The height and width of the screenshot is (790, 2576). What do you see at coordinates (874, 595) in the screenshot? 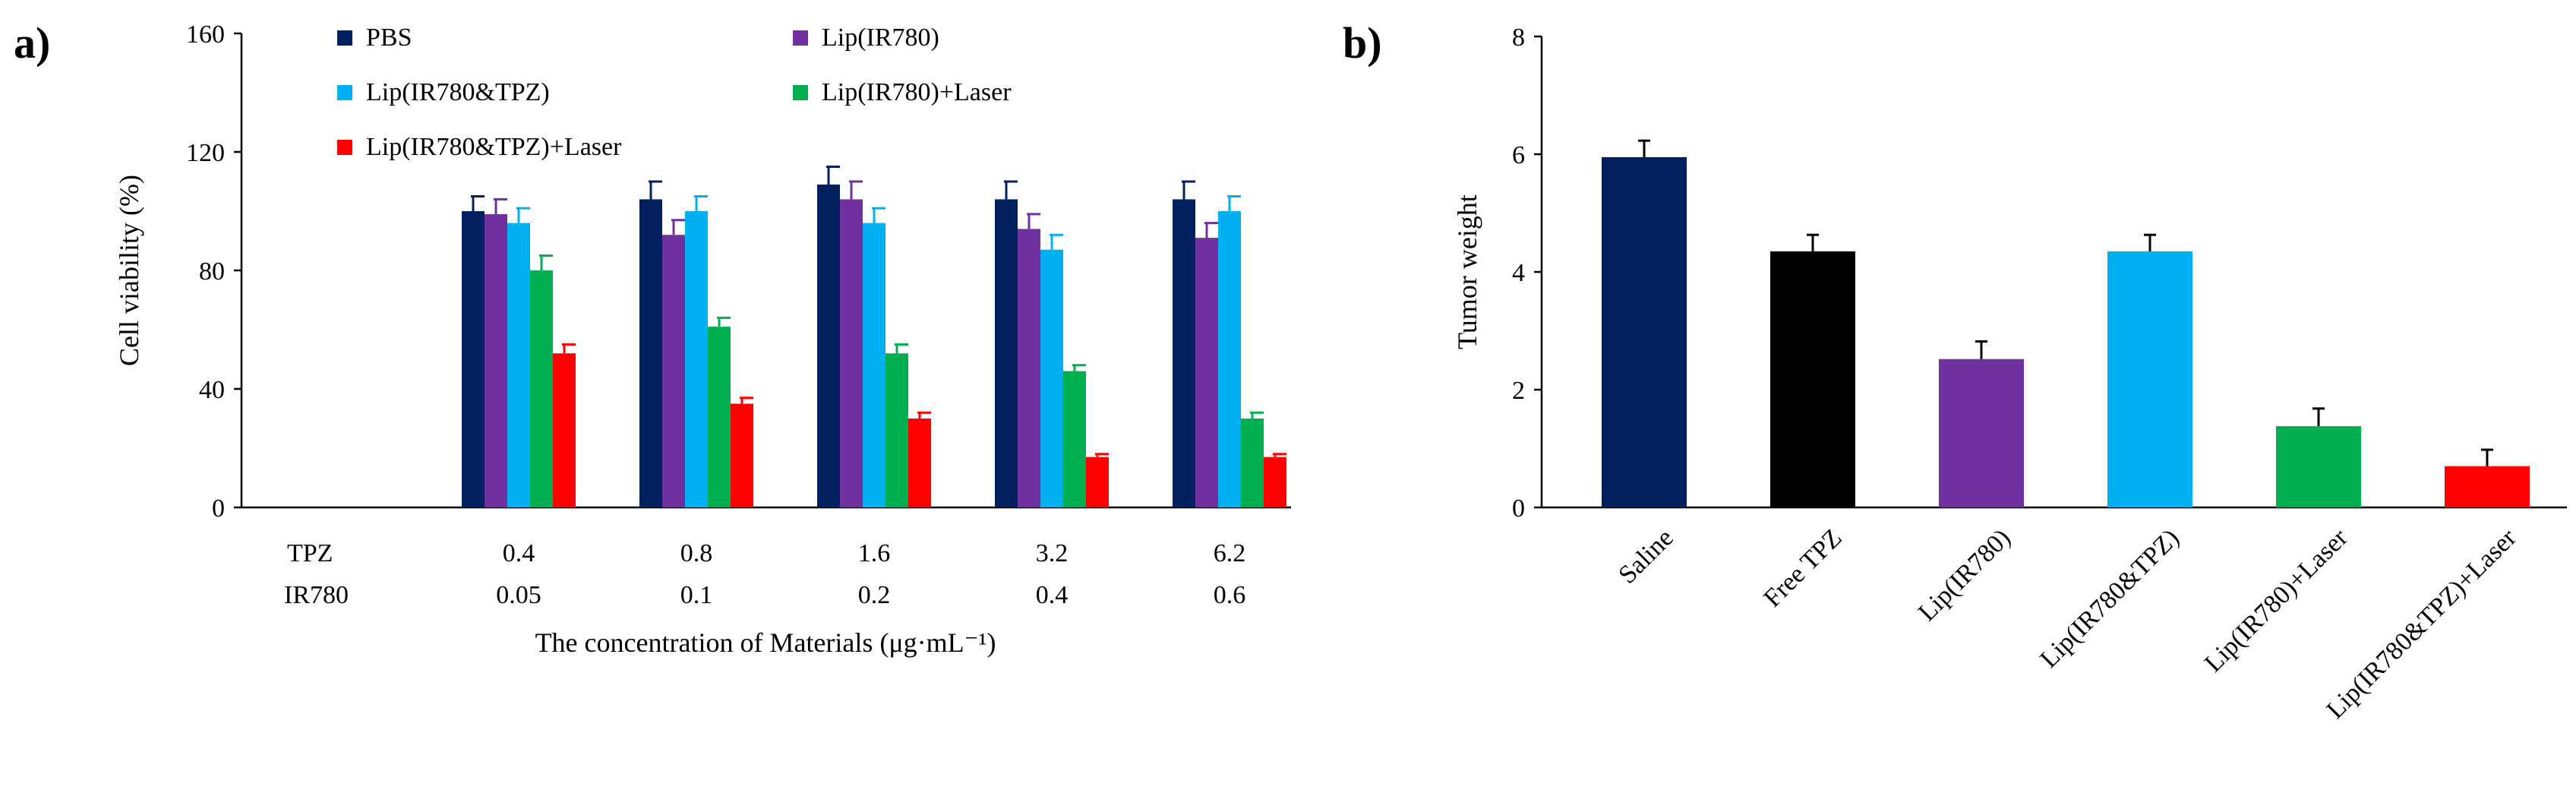
I see `panel-a-category-value: 0.2` at bounding box center [874, 595].